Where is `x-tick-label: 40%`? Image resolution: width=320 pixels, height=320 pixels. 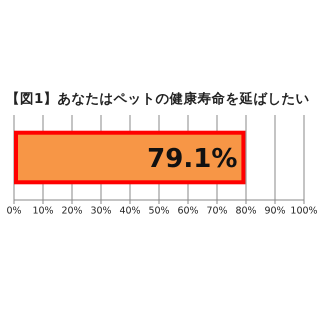
x-tick-label: 40% is located at coordinates (130, 211).